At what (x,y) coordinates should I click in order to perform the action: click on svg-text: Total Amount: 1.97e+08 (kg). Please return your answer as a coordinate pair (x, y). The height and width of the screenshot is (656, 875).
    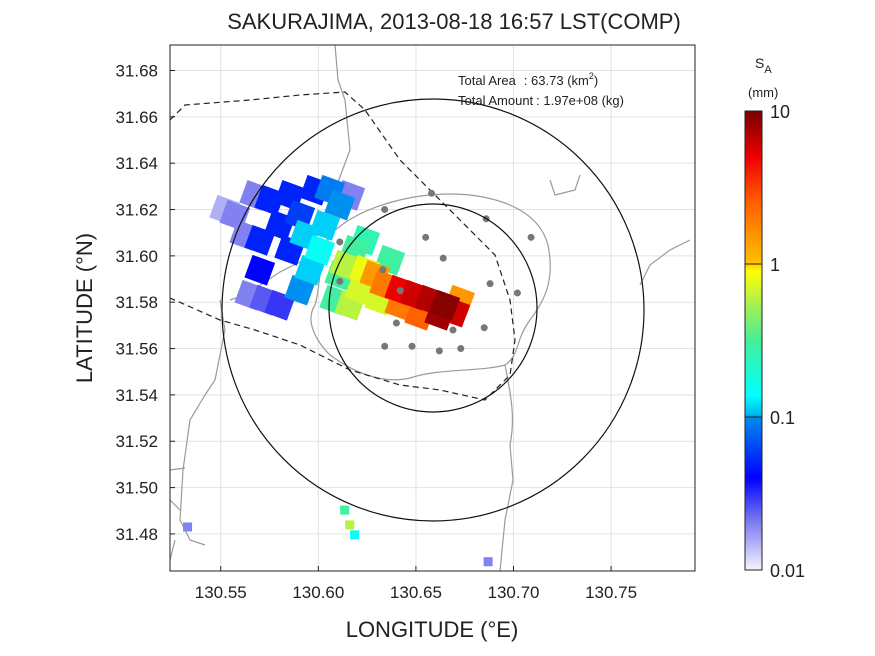
    Looking at the image, I should click on (541, 100).